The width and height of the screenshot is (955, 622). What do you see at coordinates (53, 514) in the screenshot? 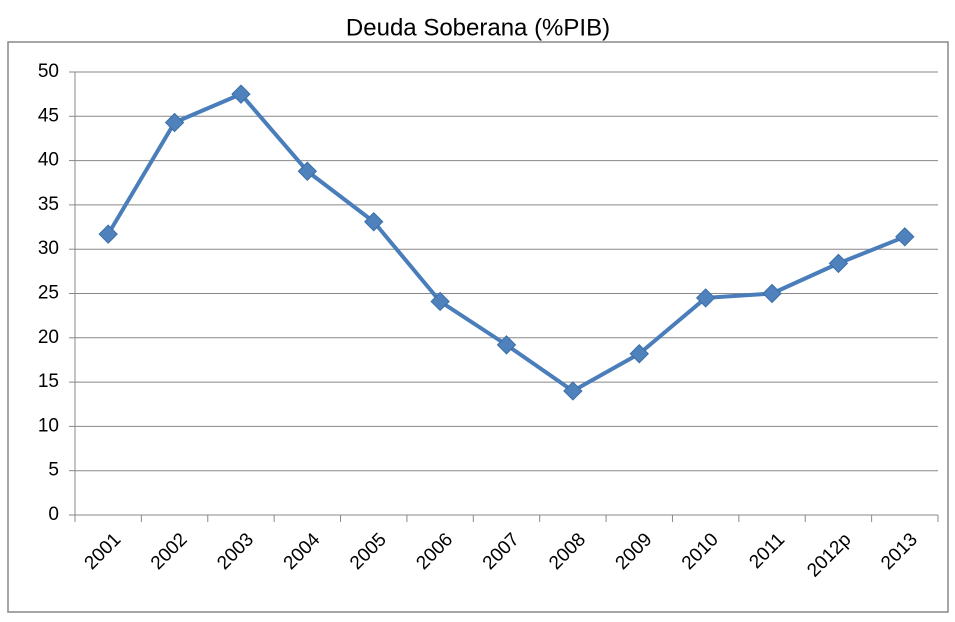
I see `y-tick-label: 0` at bounding box center [53, 514].